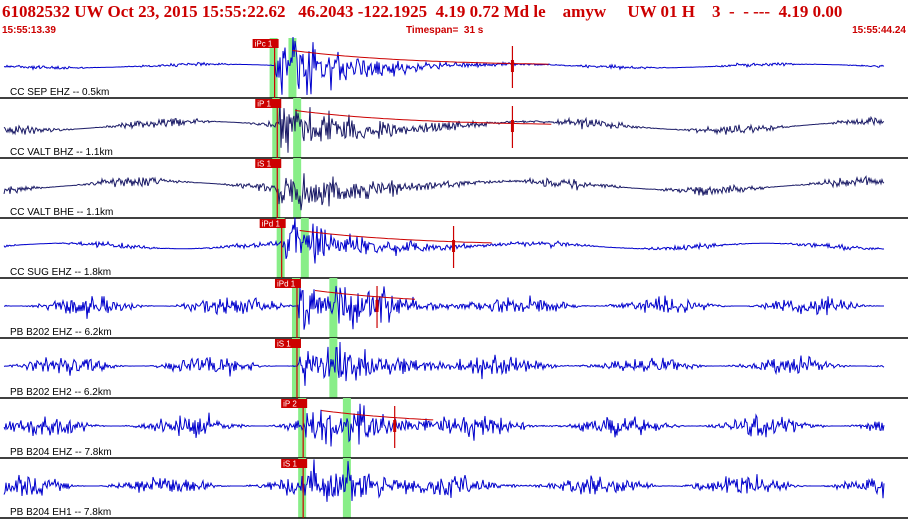 This screenshot has height=520, width=908. What do you see at coordinates (29, 30) in the screenshot?
I see `start-time: 15:55:13.39` at bounding box center [29, 30].